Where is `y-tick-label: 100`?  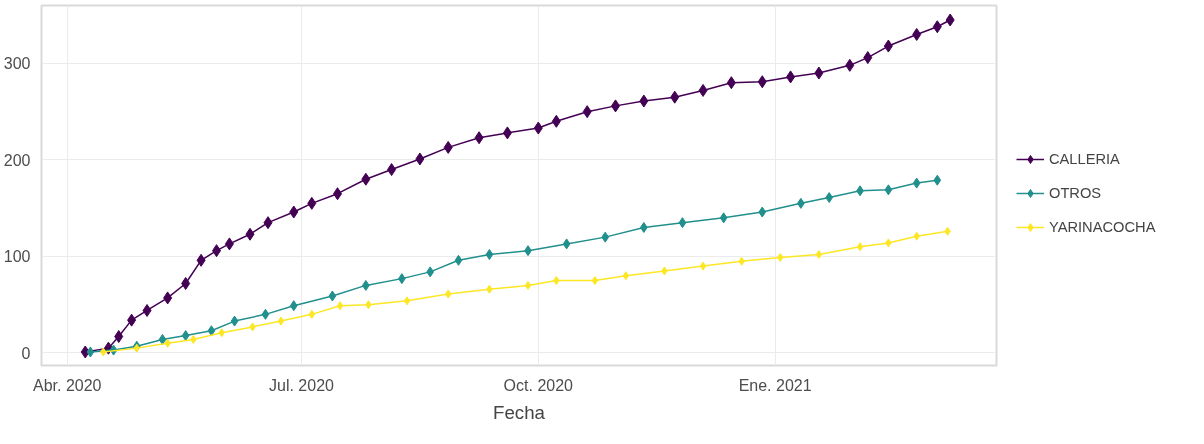
y-tick-label: 100 is located at coordinates (17, 257).